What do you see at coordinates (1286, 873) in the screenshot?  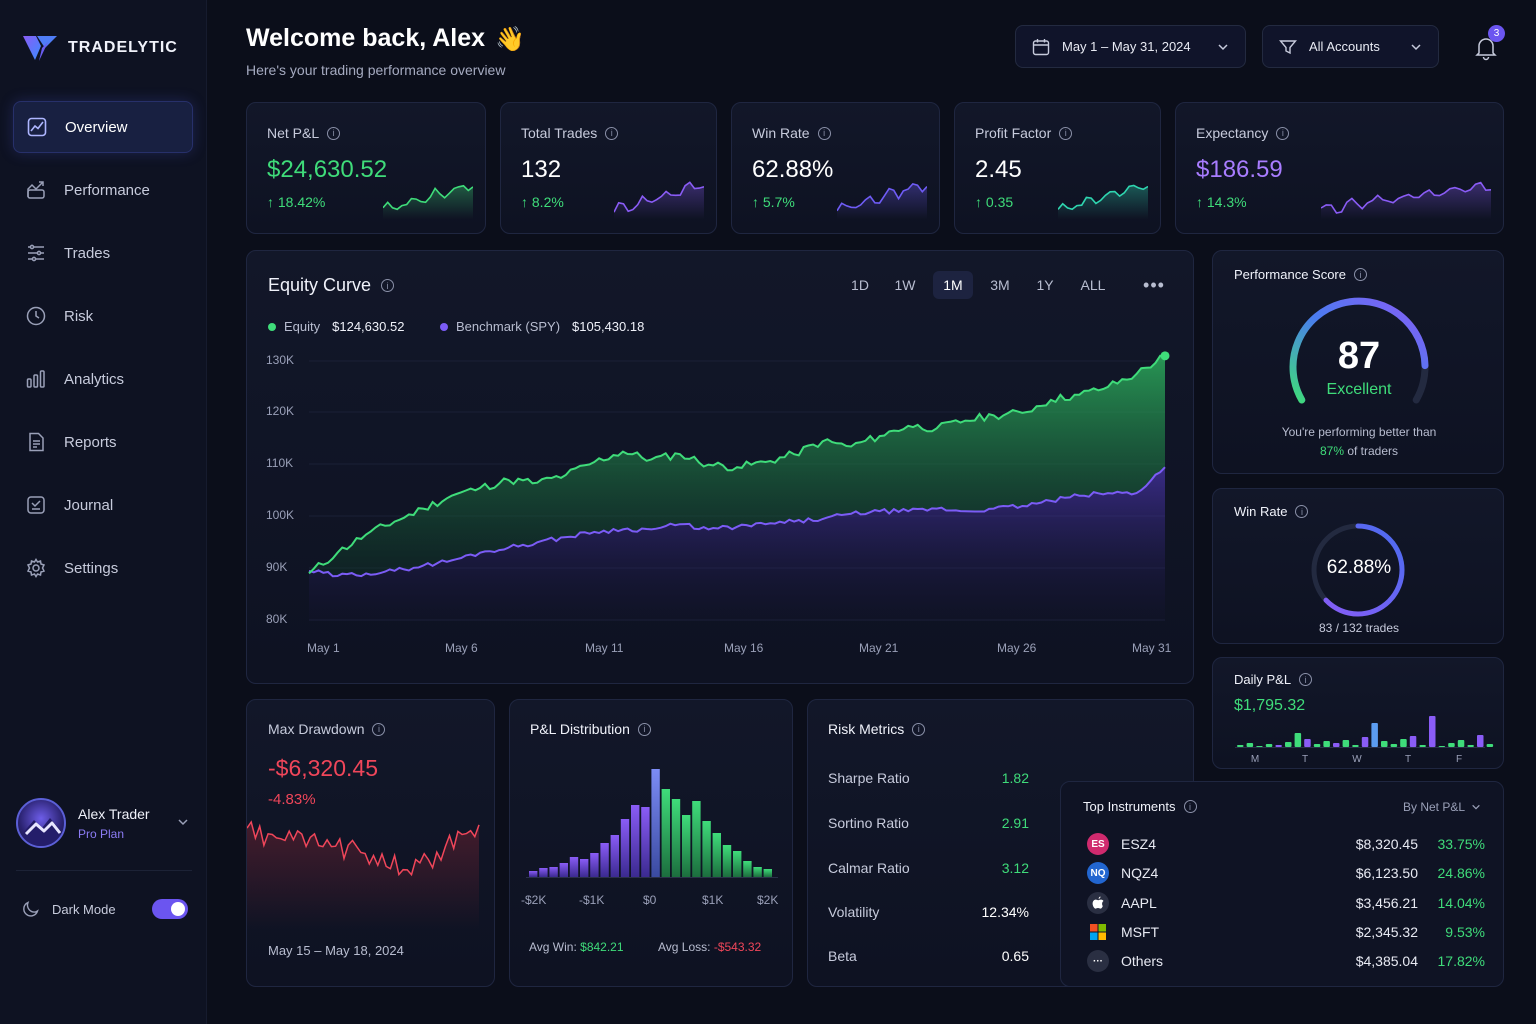 I see `instrument-row: NQ NQZ4 $6,123.50 24.86%` at bounding box center [1286, 873].